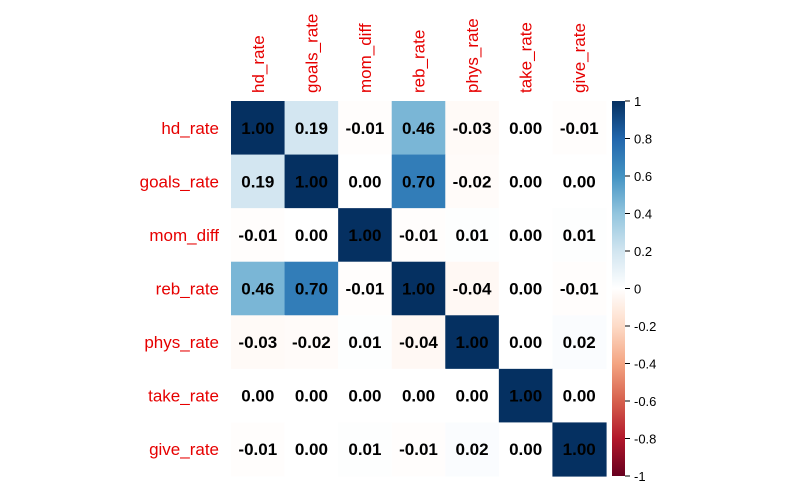 Image resolution: width=788 pixels, height=487 pixels. Describe the element at coordinates (365, 58) in the screenshot. I see `column-label: mom_diff` at that location.